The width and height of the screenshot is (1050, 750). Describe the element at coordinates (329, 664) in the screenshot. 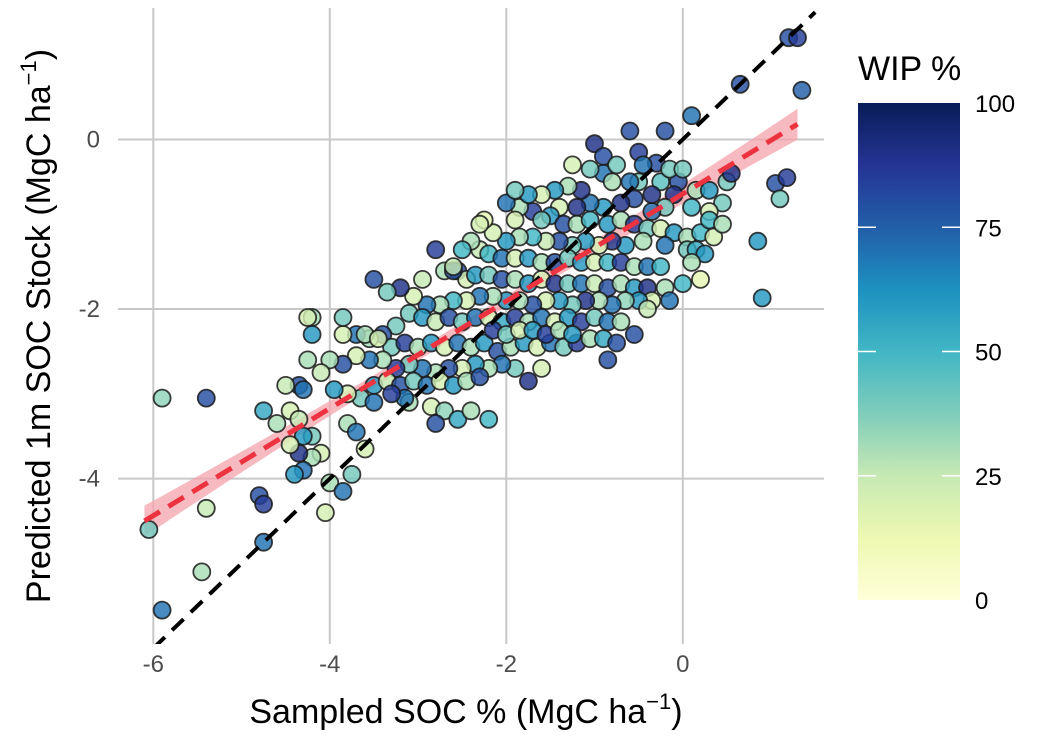

I see `x-tick-label: -4` at that location.